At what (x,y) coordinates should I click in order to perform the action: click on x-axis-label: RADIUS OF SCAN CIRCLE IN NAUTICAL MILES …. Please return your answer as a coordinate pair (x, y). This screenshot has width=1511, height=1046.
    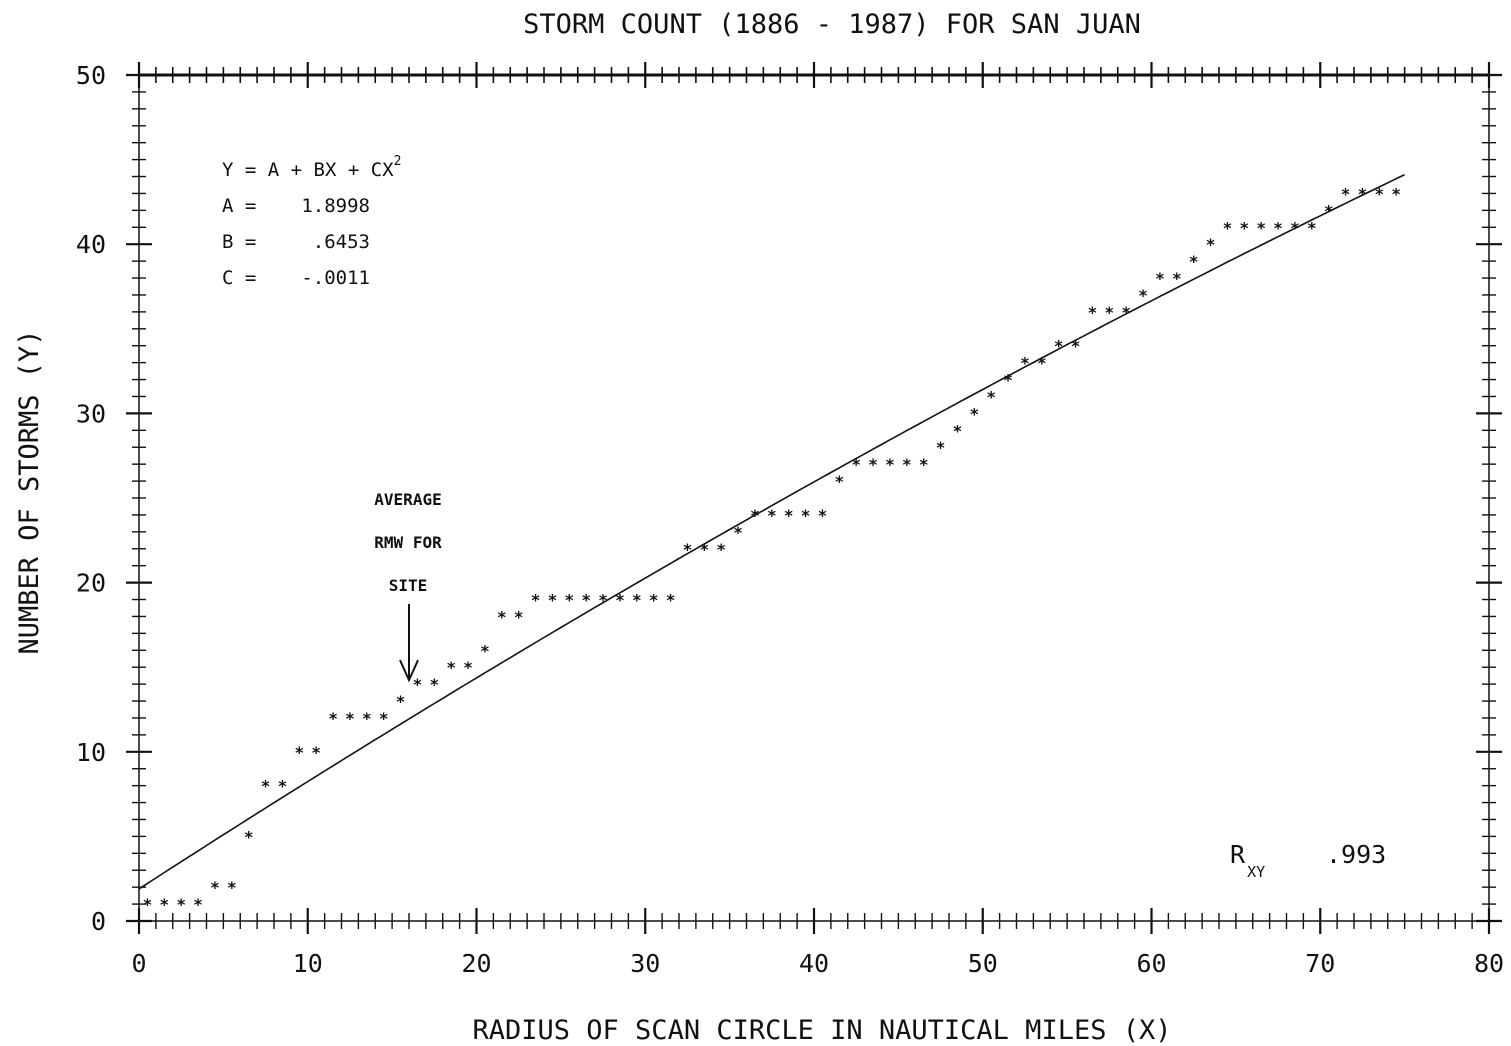
    Looking at the image, I should click on (822, 1030).